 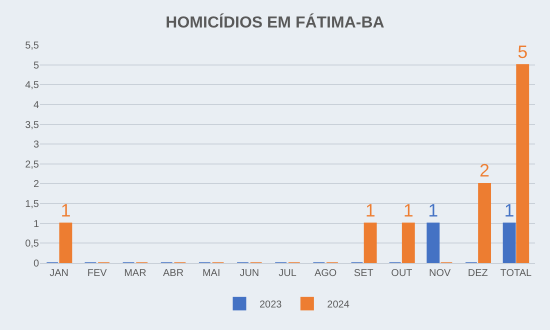 I want to click on data-label: 5, so click(x=523, y=52).